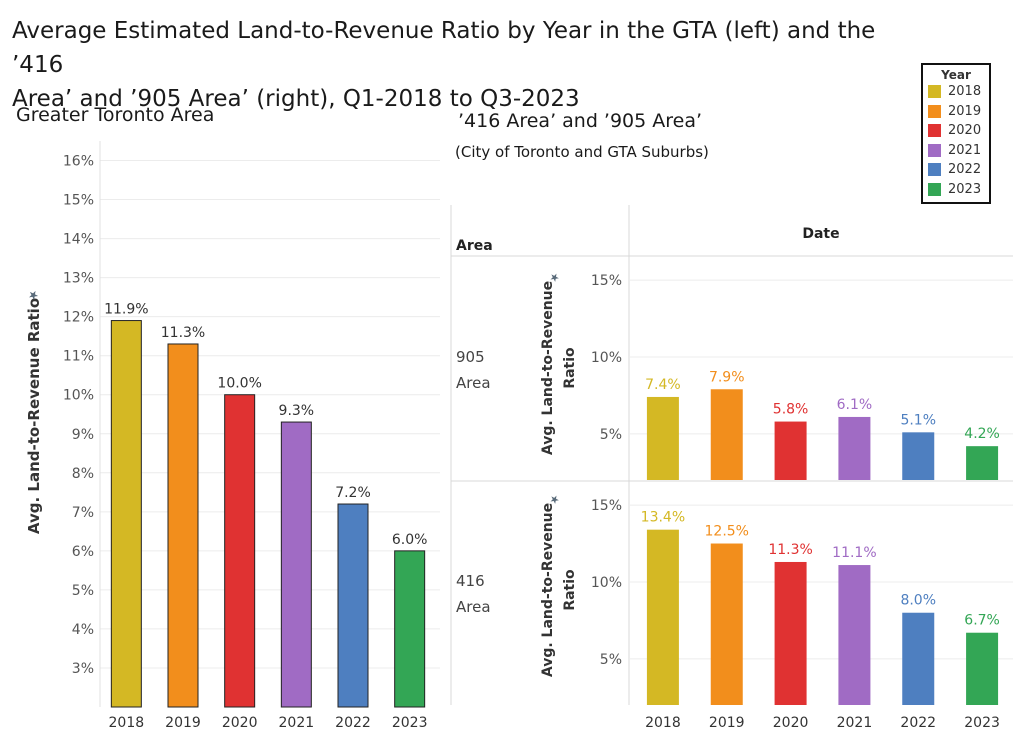 This screenshot has height=745, width=1024. What do you see at coordinates (470, 357) in the screenshot?
I see `row-label-line-1: 905` at bounding box center [470, 357].